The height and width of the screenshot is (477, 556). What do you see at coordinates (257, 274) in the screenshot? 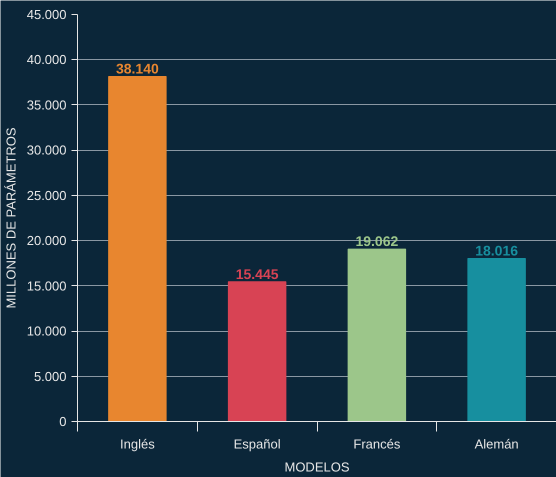
I see `data-label: 15.445` at bounding box center [257, 274].